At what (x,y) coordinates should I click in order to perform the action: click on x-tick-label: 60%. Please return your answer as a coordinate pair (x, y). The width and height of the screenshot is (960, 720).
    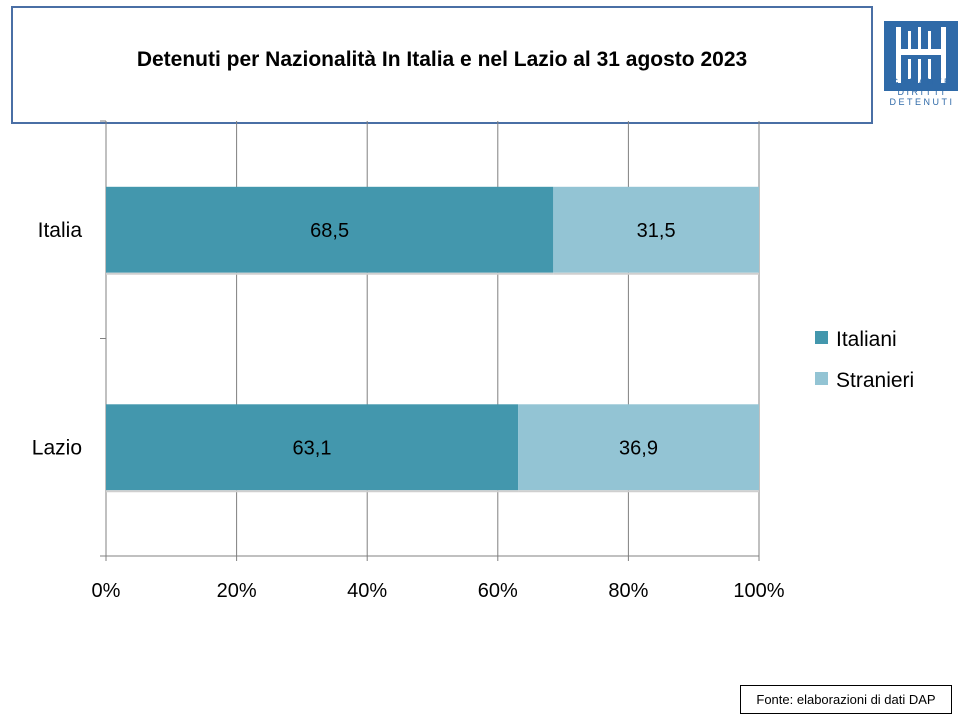
    Looking at the image, I should click on (498, 591).